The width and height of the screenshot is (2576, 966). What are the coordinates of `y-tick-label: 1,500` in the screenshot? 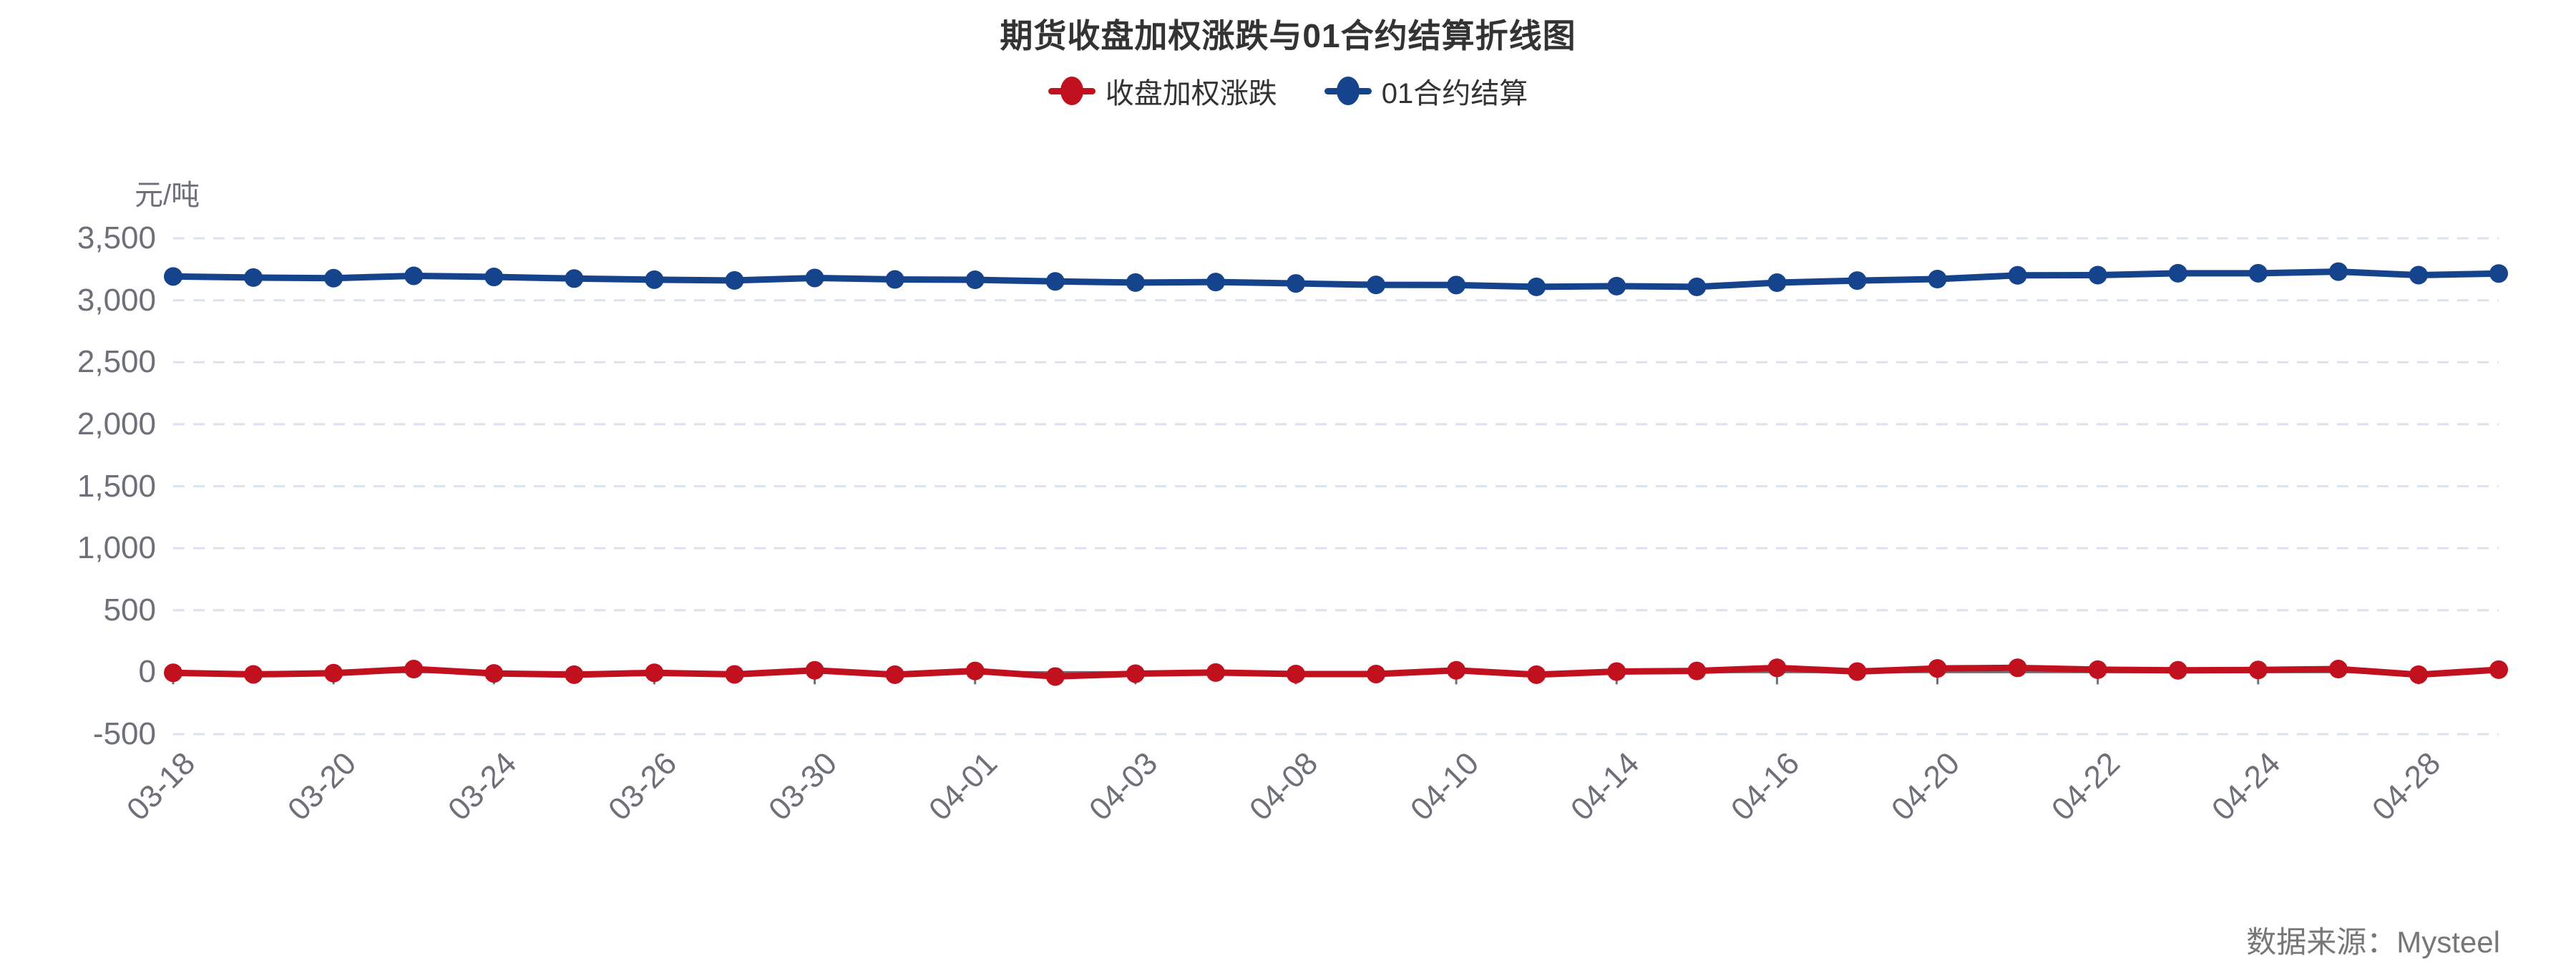 It's located at (116, 486).